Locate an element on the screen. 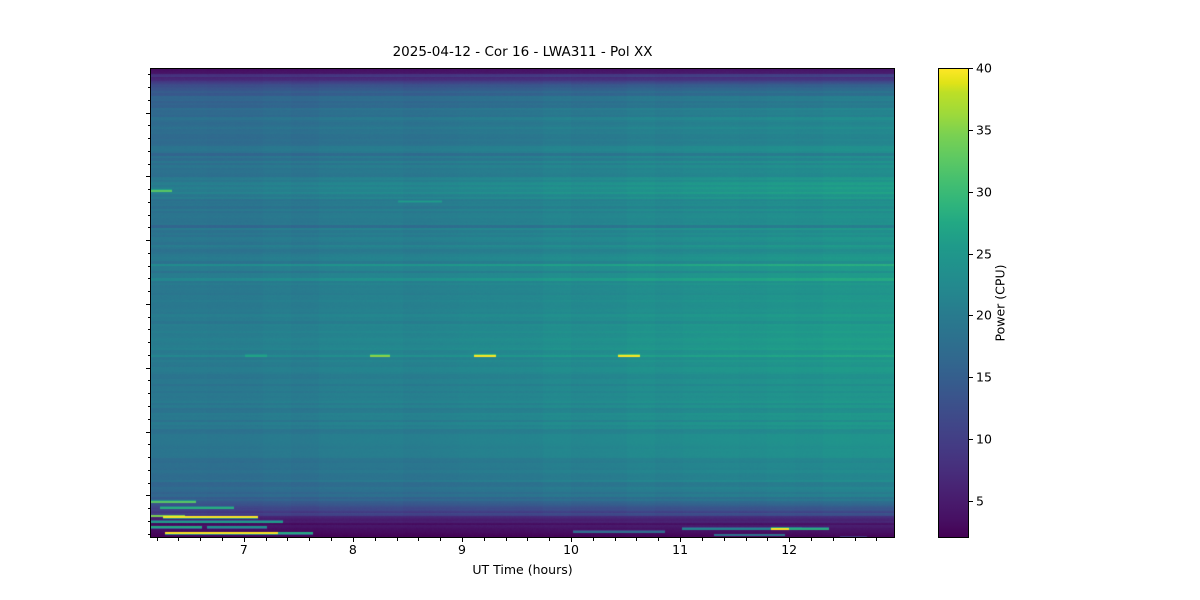  colorbar-label: Power (CPU) is located at coordinates (1000, 303).